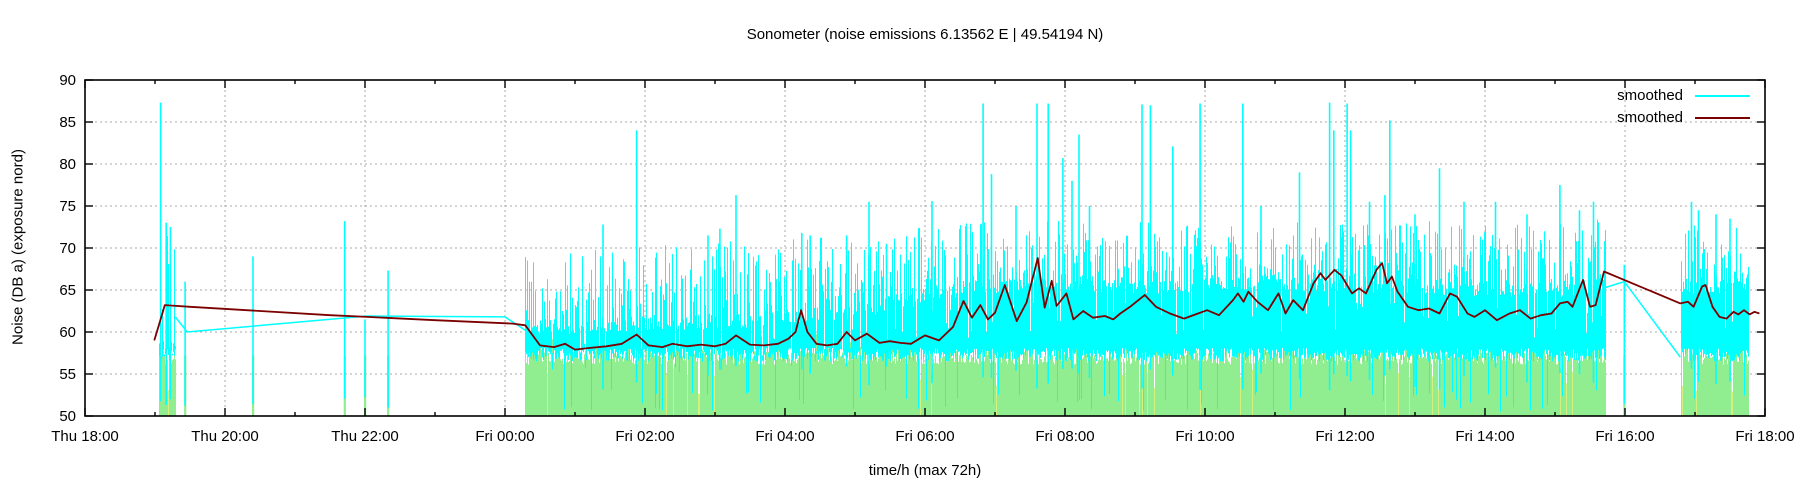 The width and height of the screenshot is (1800, 500). I want to click on x-tick-label: Fri 04:00, so click(784, 436).